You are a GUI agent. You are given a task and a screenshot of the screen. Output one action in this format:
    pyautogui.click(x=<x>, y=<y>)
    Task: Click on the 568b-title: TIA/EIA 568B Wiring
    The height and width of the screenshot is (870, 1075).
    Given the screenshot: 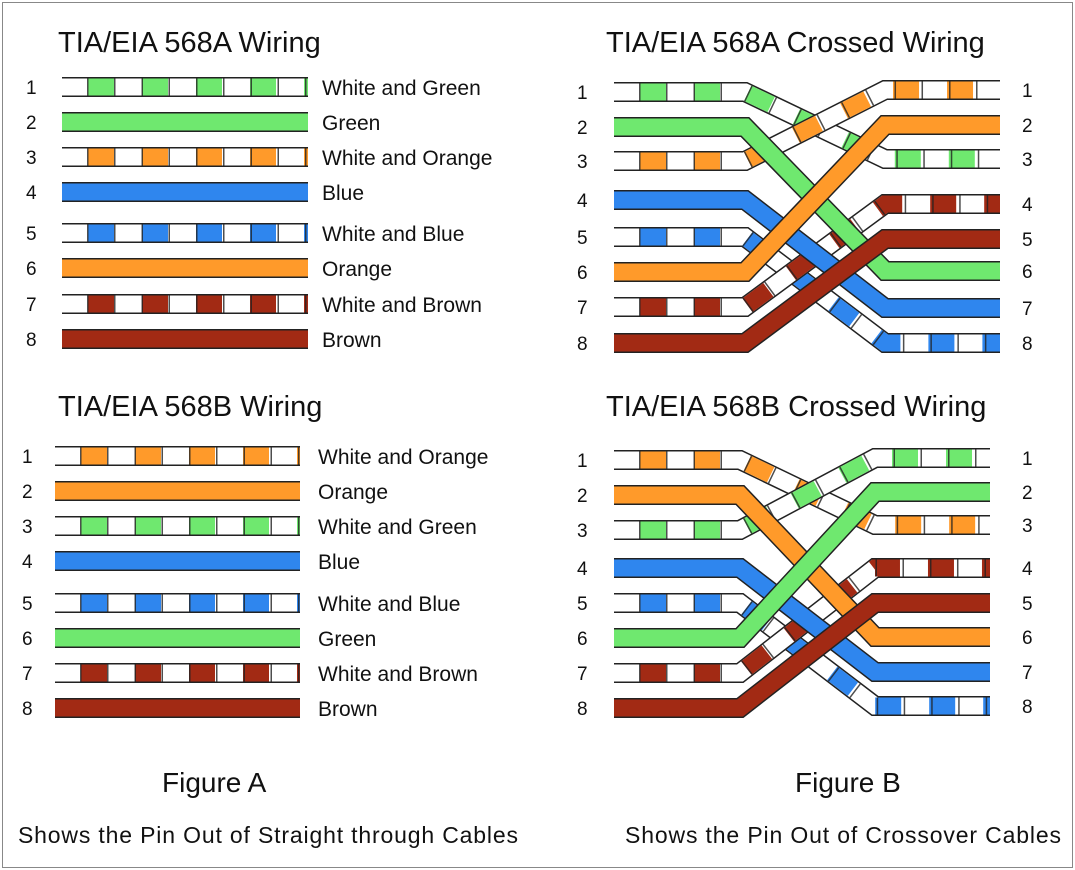 What is the action you would take?
    pyautogui.click(x=190, y=407)
    